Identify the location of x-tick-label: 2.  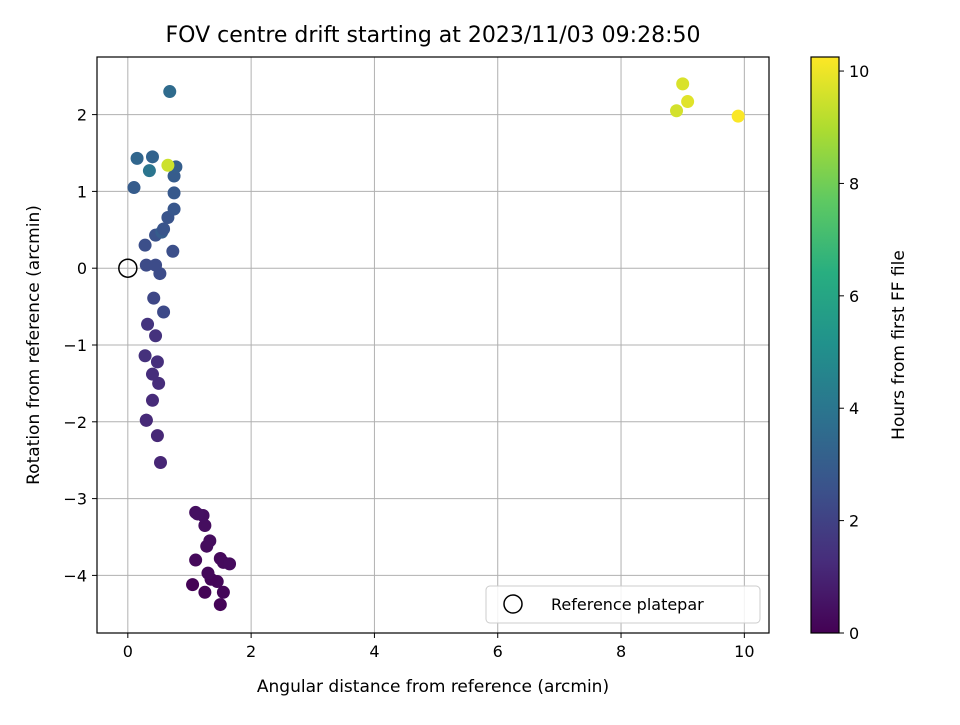
(251, 651).